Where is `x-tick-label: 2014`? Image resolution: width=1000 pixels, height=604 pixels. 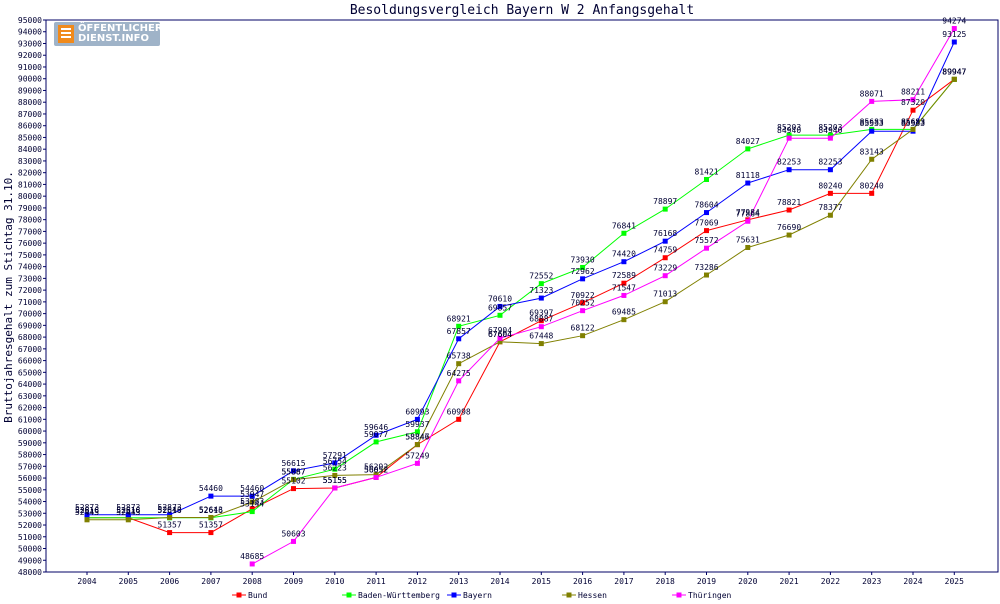
x-tick-label: 2014 is located at coordinates (499, 581).